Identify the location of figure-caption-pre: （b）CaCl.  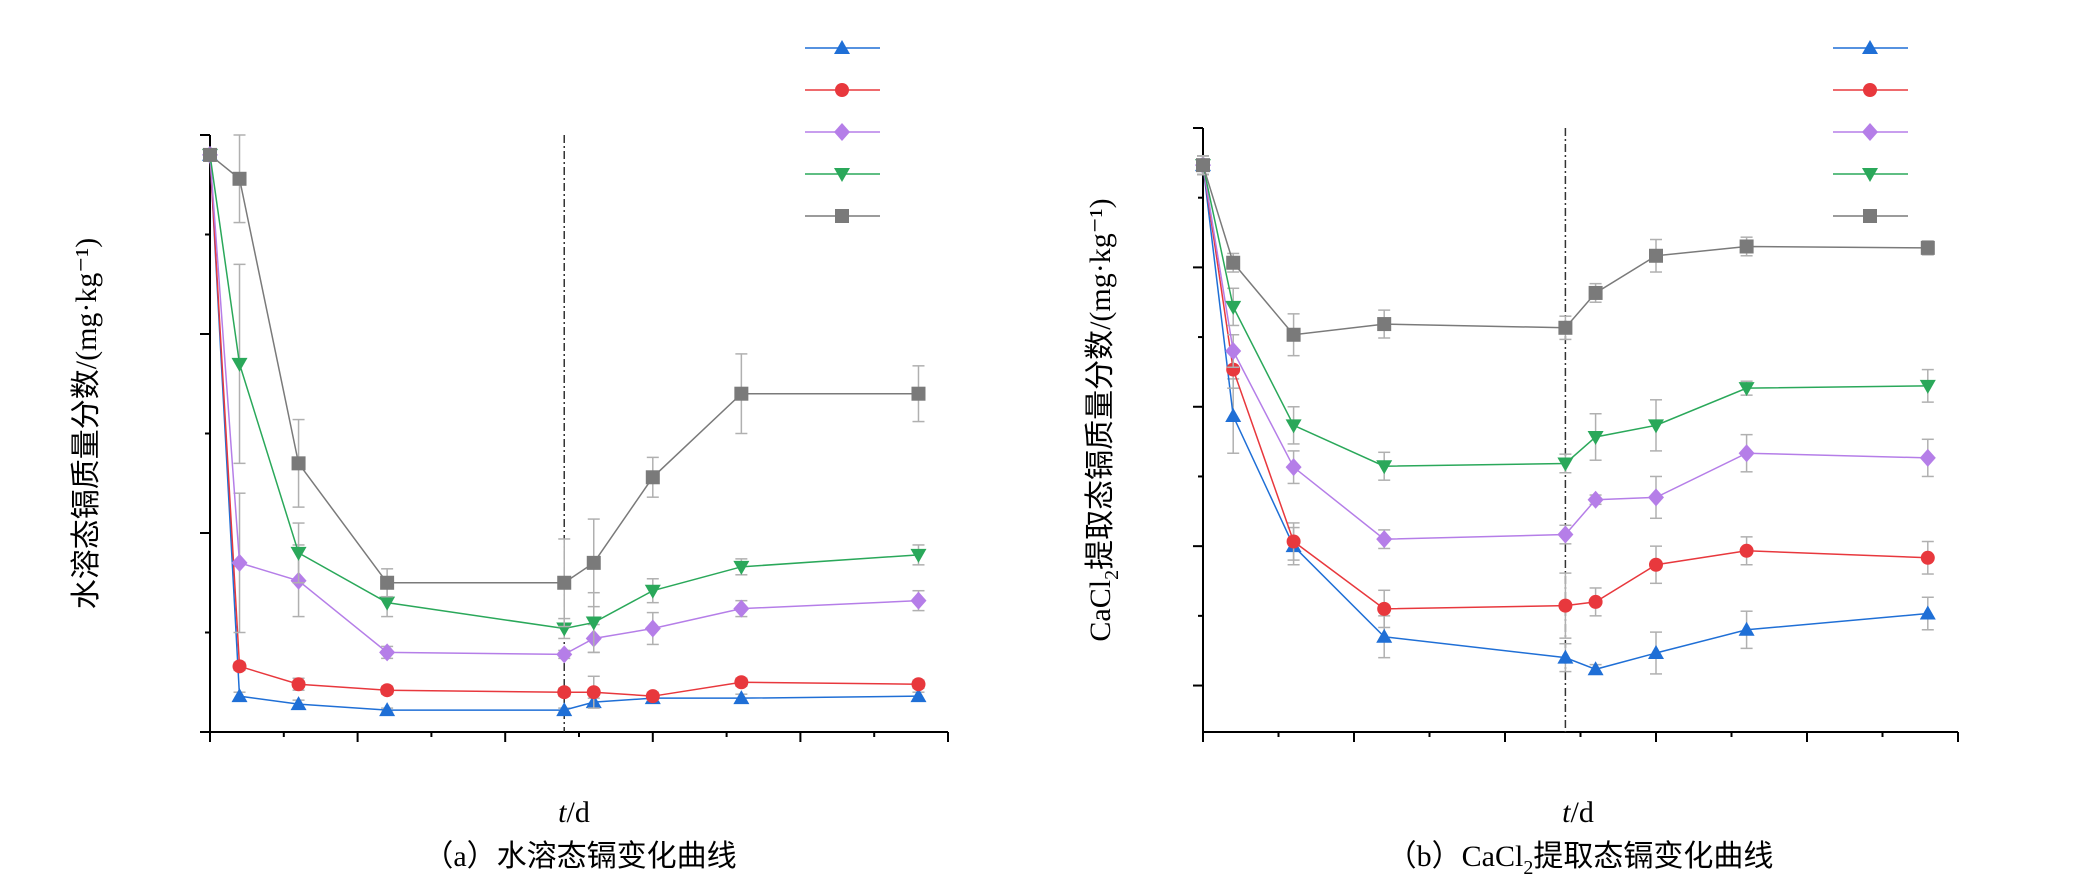
(1455, 856).